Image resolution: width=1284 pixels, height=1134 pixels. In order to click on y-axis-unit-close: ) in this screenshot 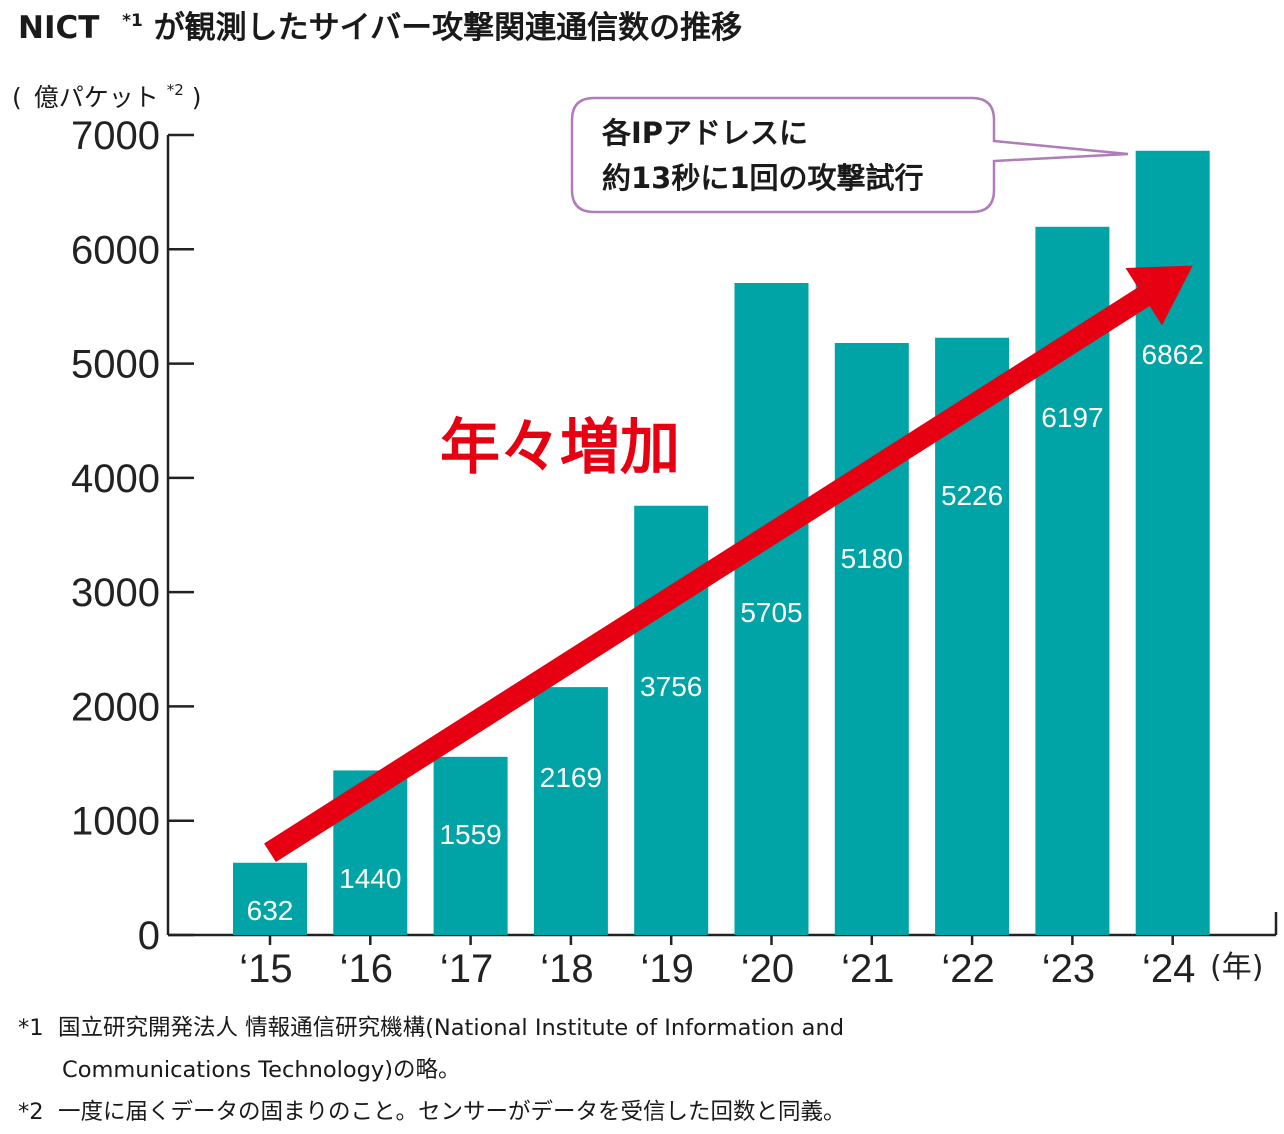, I will do `click(197, 97)`.